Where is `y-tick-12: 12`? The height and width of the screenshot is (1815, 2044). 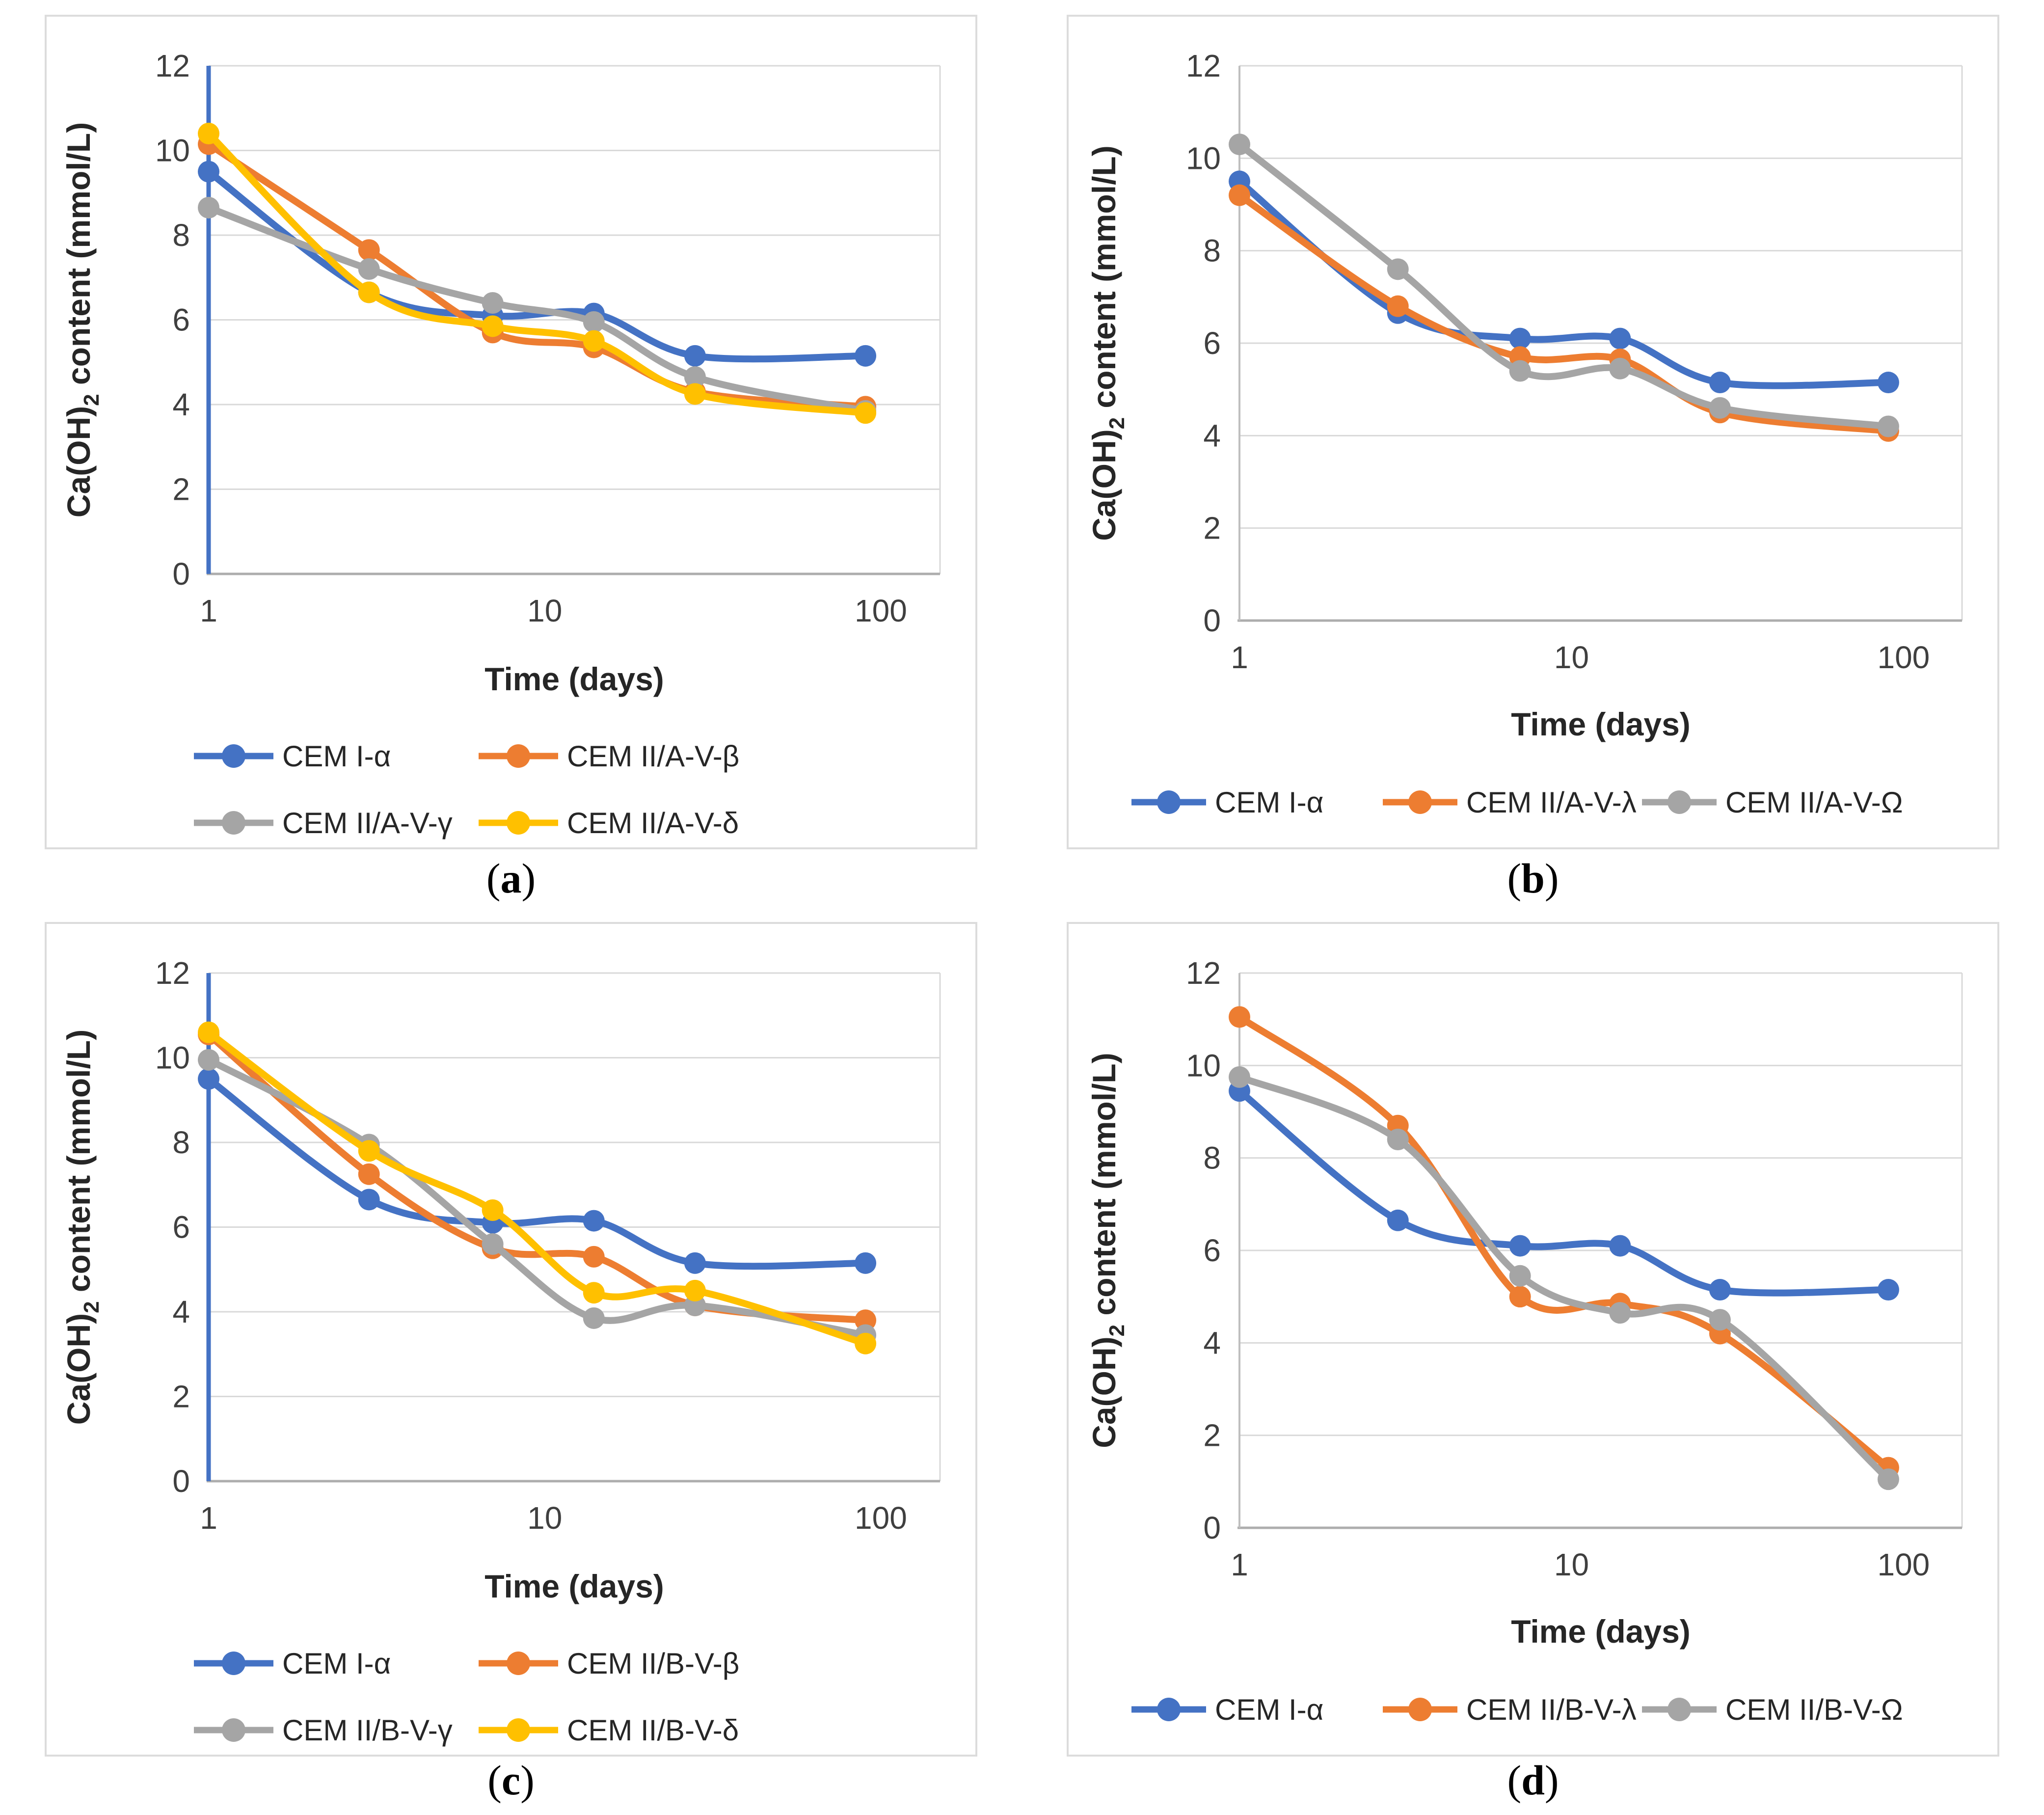 y-tick-12: 12 is located at coordinates (172, 973).